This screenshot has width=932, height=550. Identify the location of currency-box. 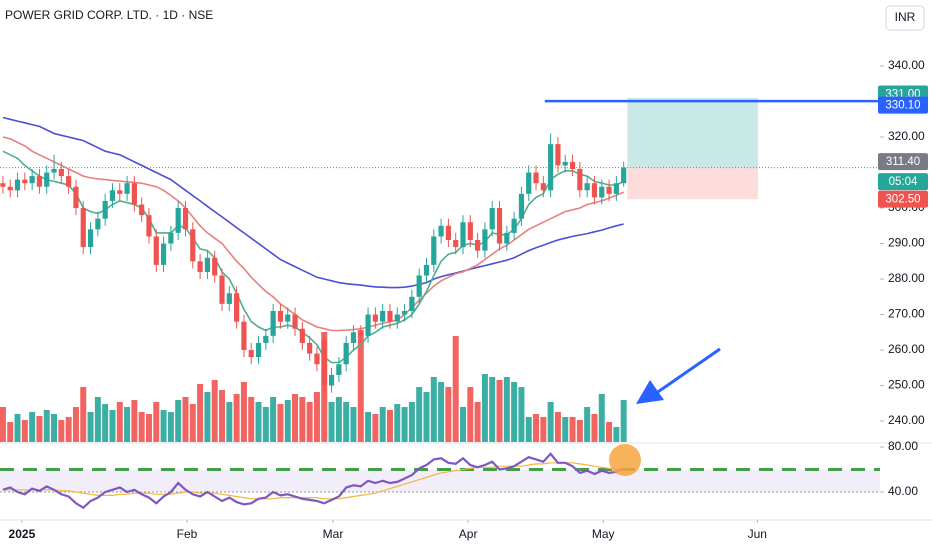
(905, 18).